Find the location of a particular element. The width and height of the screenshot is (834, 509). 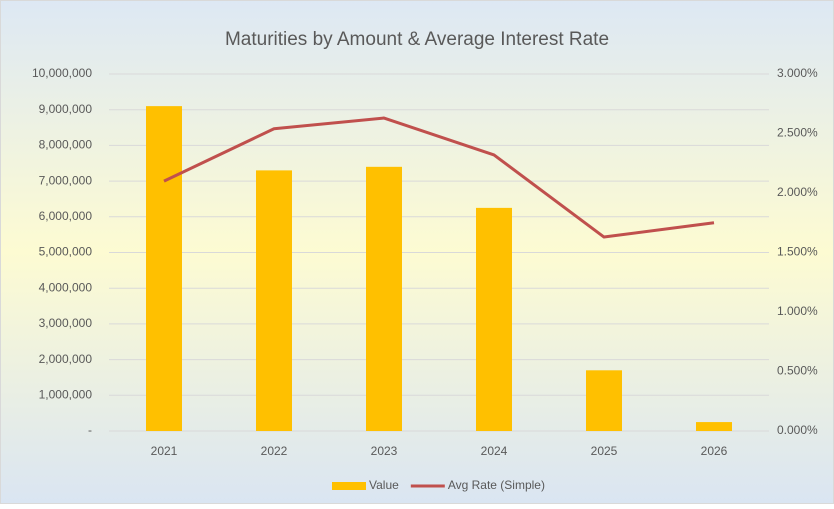

legend-label: Avg Rate (Simple) is located at coordinates (496, 485).